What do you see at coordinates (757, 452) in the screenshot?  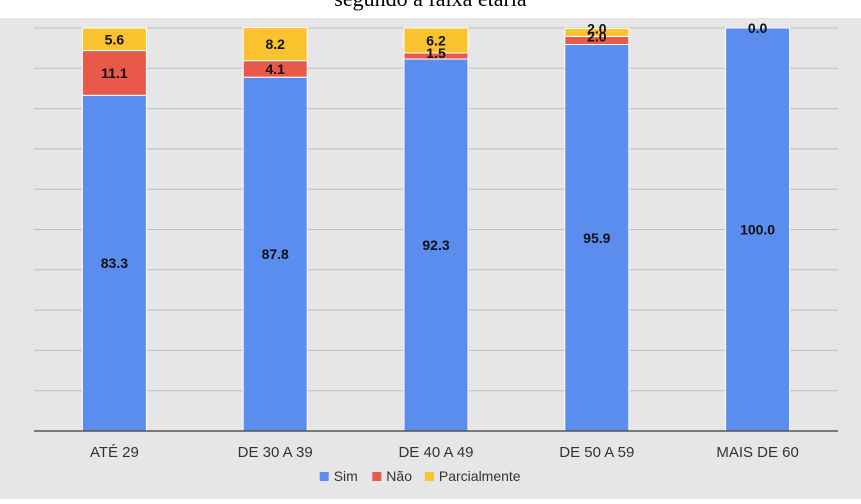 I see `x-tick-label: MAIS DE 60` at bounding box center [757, 452].